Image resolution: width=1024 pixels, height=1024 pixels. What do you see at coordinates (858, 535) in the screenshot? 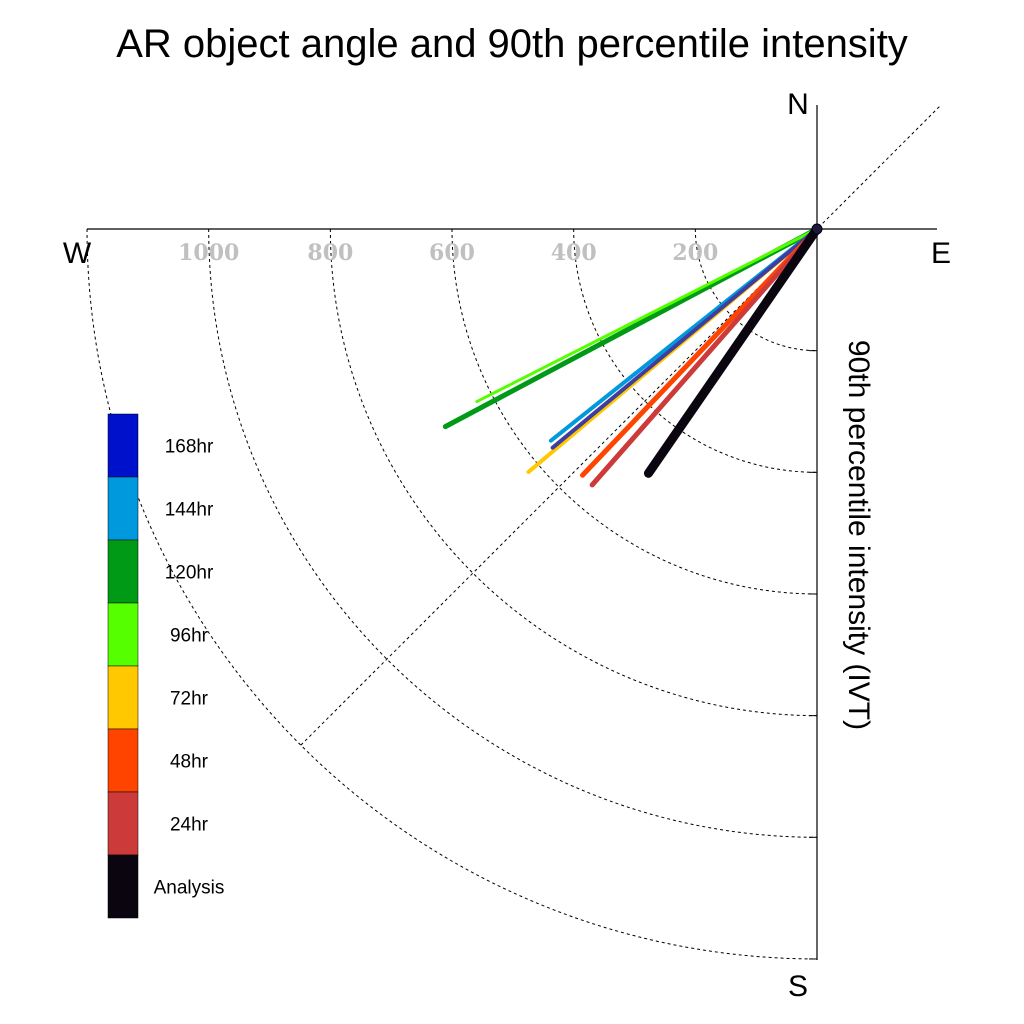
I see `radial-axis-label: 90th percentile intensity (IVT)` at bounding box center [858, 535].